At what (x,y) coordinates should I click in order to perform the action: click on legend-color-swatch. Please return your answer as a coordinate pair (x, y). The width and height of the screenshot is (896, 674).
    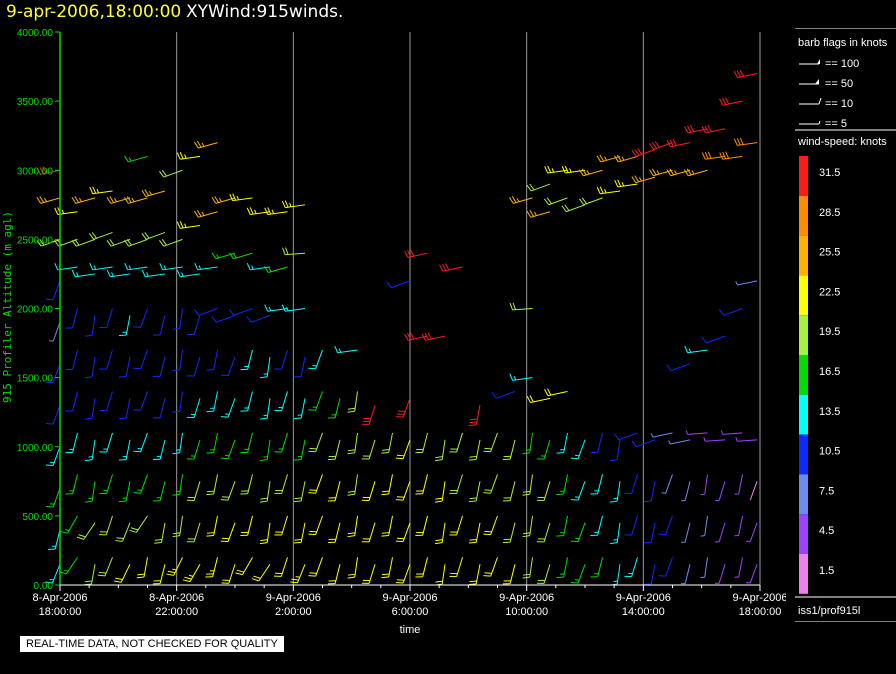
    Looking at the image, I should click on (803, 494).